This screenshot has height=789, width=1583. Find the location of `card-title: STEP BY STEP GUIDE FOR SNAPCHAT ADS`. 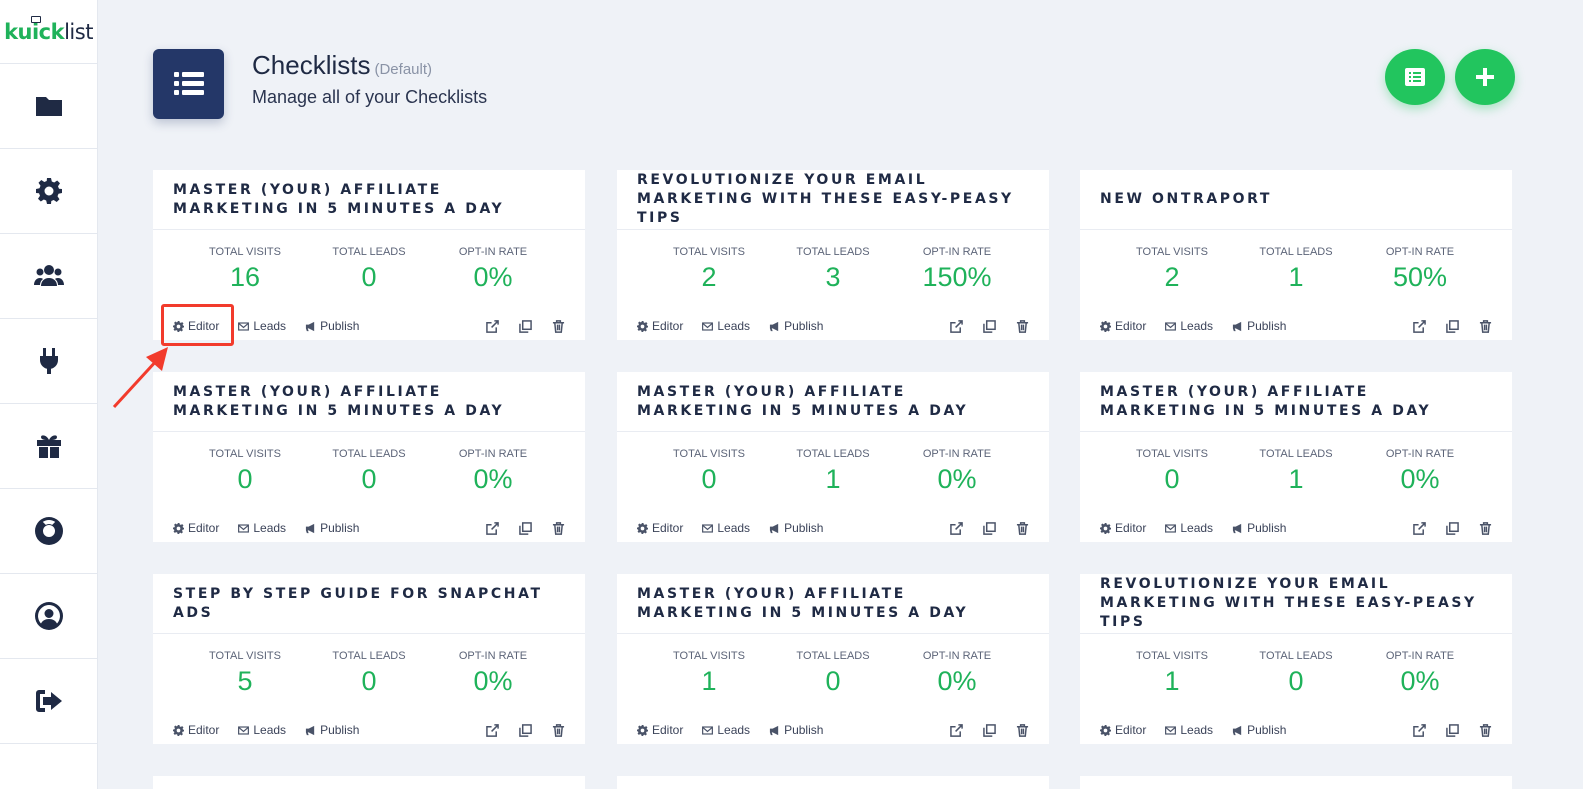

card-title: STEP BY STEP GUIDE FOR SNAPCHAT ADS is located at coordinates (369, 604).